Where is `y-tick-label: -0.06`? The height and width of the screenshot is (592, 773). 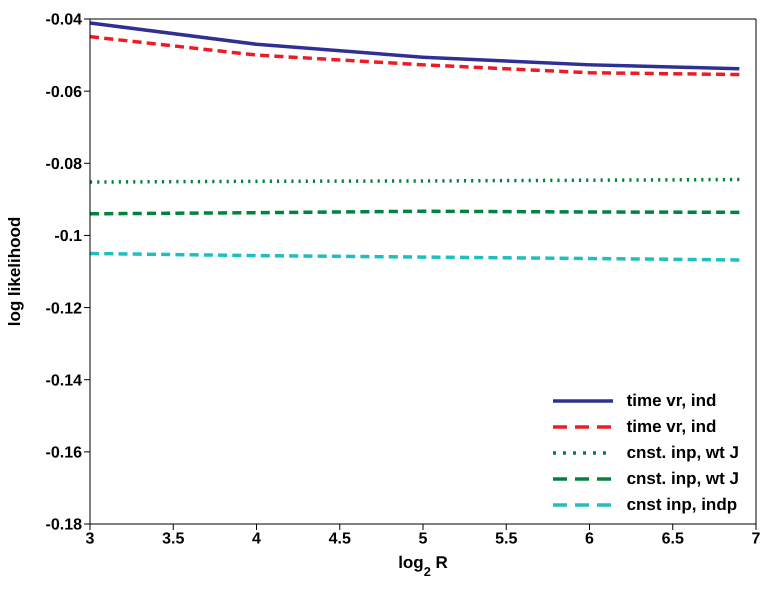 y-tick-label: -0.06 is located at coordinates (64, 92).